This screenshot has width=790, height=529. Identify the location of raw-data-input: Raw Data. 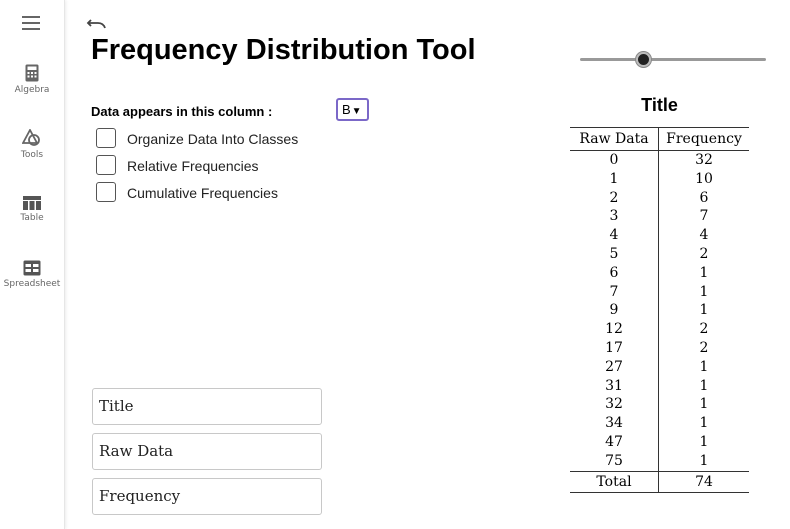
(207, 451).